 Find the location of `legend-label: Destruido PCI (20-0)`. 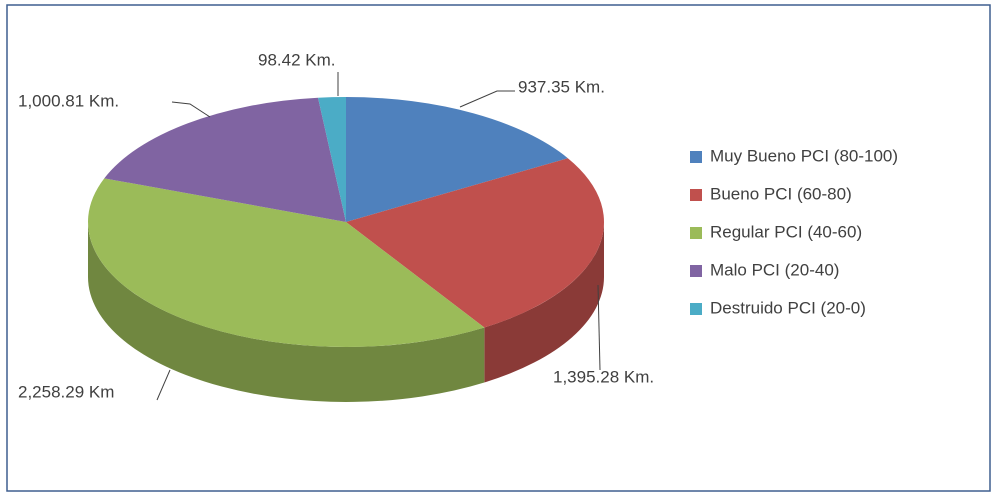

legend-label: Destruido PCI (20-0) is located at coordinates (788, 307).